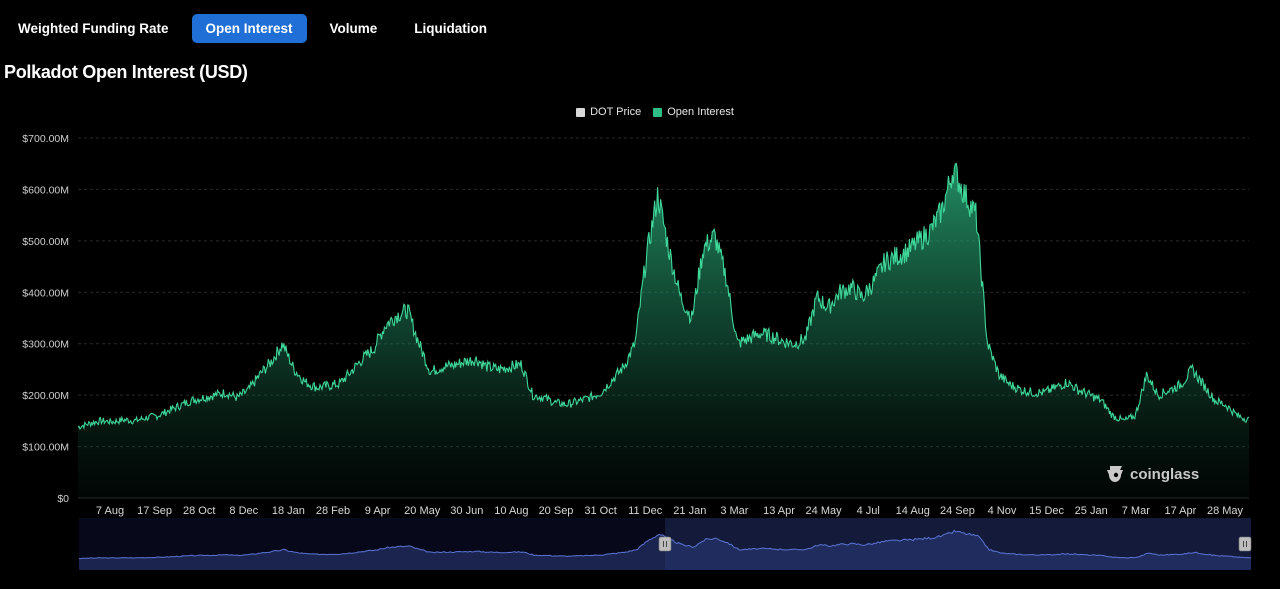 This screenshot has height=589, width=1280. What do you see at coordinates (63, 499) in the screenshot?
I see `y-tick-label: $0` at bounding box center [63, 499].